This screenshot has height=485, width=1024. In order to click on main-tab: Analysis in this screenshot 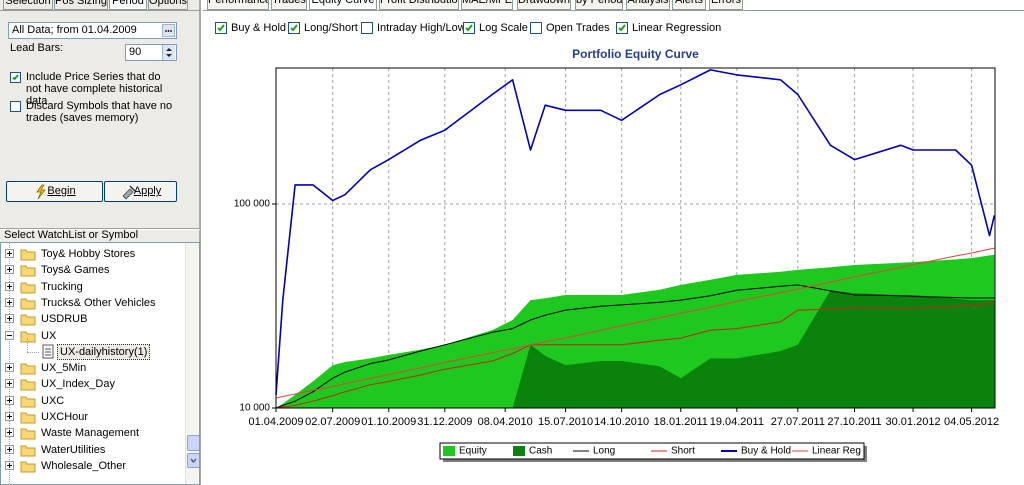, I will do `click(648, 5)`.